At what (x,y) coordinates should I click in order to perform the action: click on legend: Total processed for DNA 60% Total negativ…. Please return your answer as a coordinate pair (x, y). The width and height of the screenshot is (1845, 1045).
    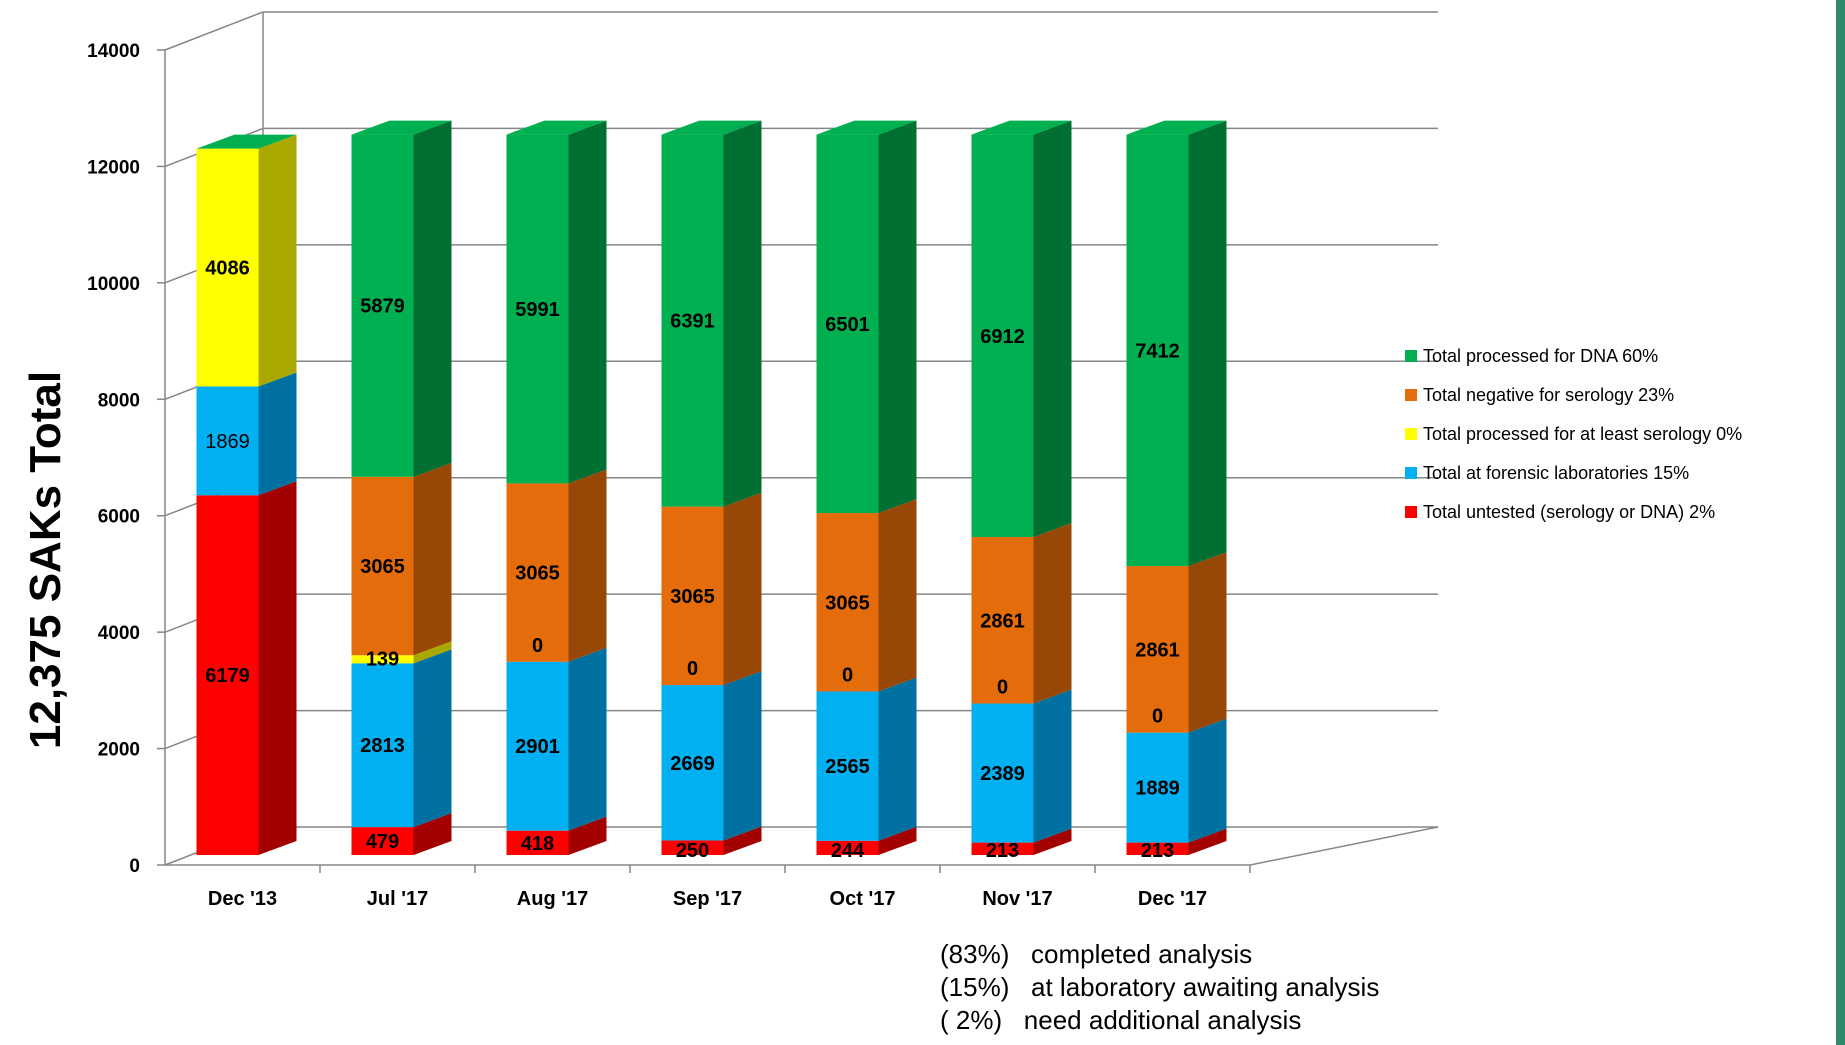
    Looking at the image, I should click on (1573, 434).